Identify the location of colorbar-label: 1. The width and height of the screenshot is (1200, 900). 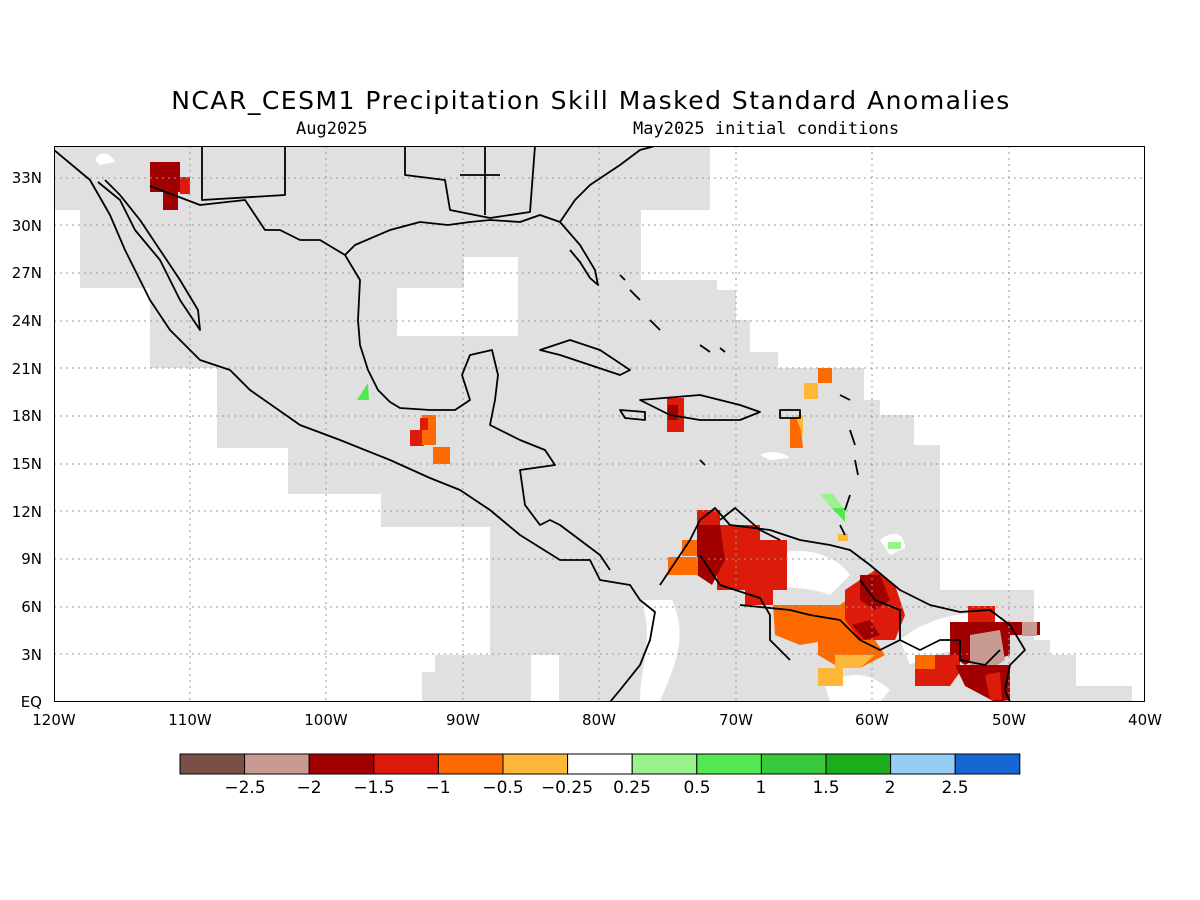
(761, 788).